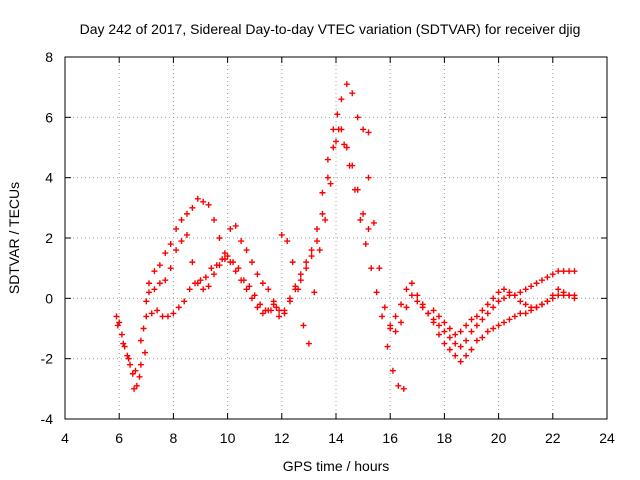  What do you see at coordinates (607, 438) in the screenshot?
I see `x-tick-label: 24` at bounding box center [607, 438].